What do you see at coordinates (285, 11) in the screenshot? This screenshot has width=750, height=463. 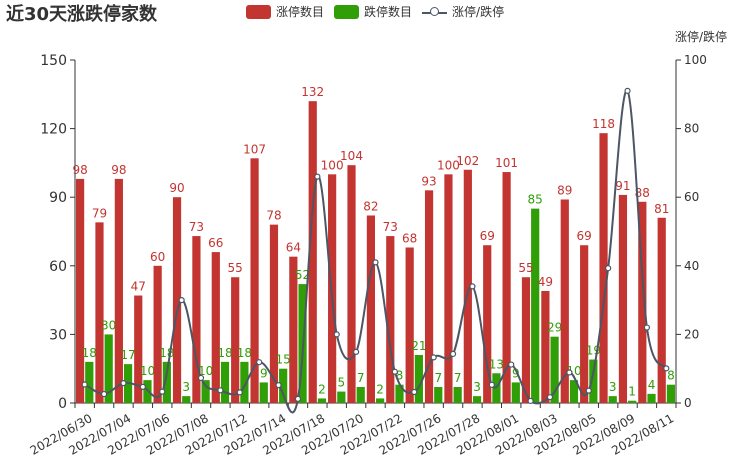 I see `legend-item-limit-up: 涨停数目` at bounding box center [285, 11].